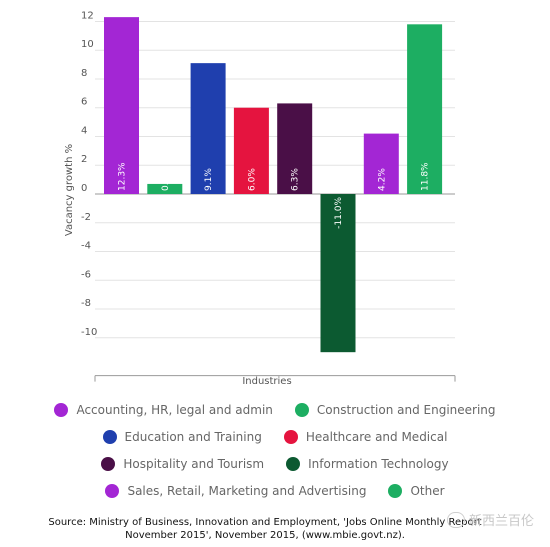 The width and height of the screenshot is (550, 547). What do you see at coordinates (86, 303) in the screenshot?
I see `y-tick-label: -8` at bounding box center [86, 303].